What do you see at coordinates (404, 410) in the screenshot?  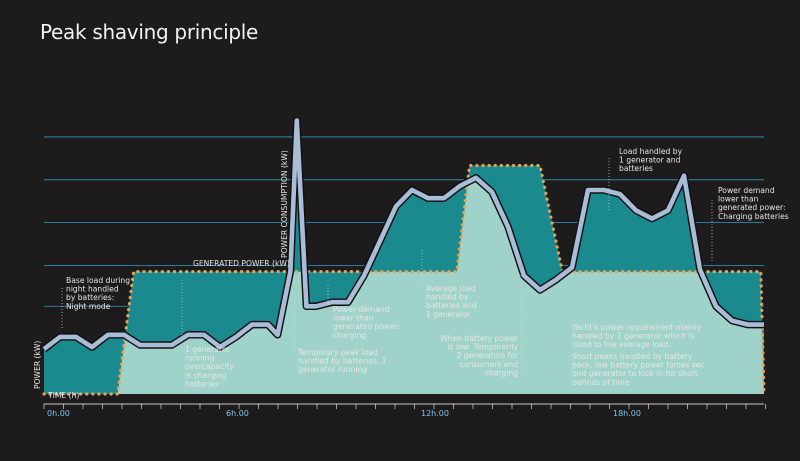 I see `axes: 0h.00 6h.00 12h.00 18h.00` at bounding box center [404, 410].